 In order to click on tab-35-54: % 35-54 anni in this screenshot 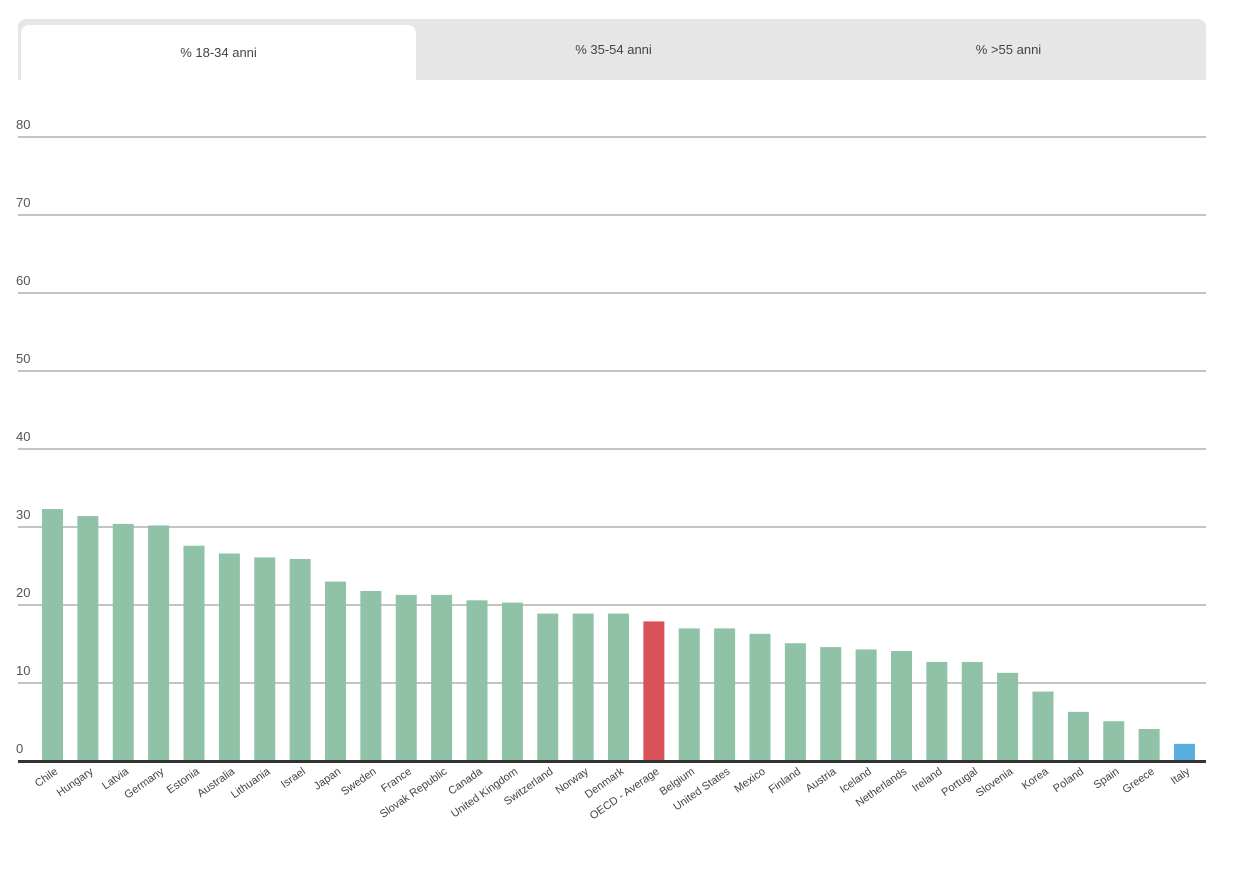, I will do `click(613, 49)`.